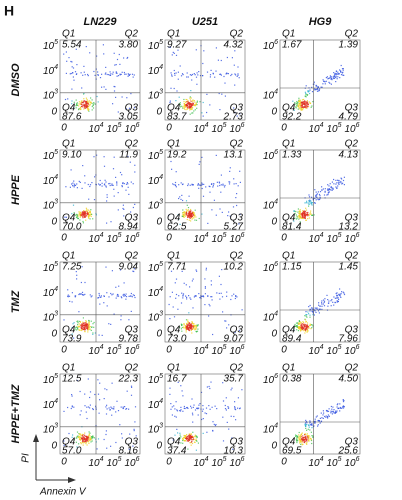 The width and height of the screenshot is (402, 500). What do you see at coordinates (284, 238) in the screenshot?
I see `x-tick-label: 0` at bounding box center [284, 238].